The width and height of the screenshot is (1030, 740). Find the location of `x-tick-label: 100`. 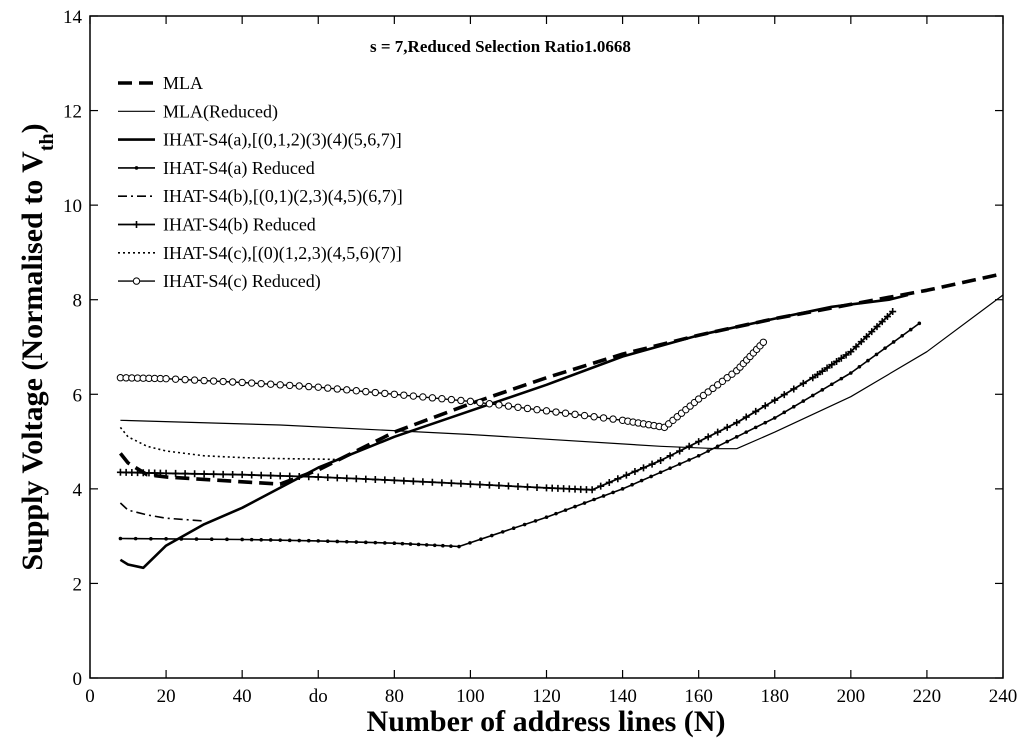

x-tick-label: 100 is located at coordinates (470, 696).